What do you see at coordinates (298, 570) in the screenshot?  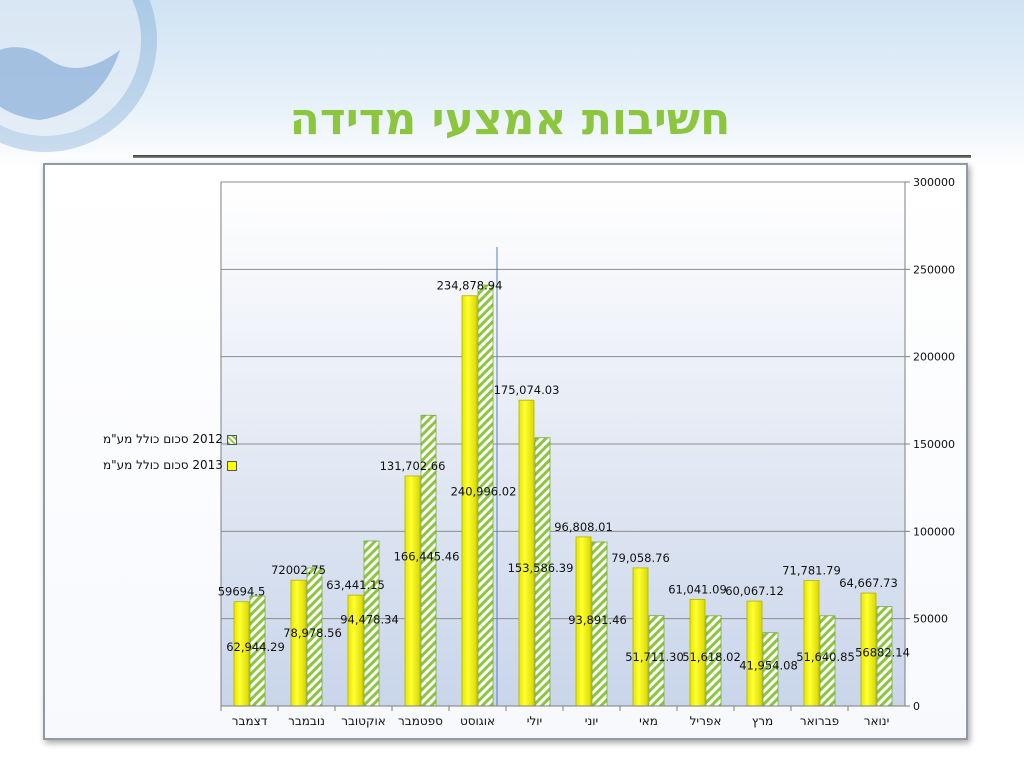 I see `data-label-2013: 72002.75` at bounding box center [298, 570].